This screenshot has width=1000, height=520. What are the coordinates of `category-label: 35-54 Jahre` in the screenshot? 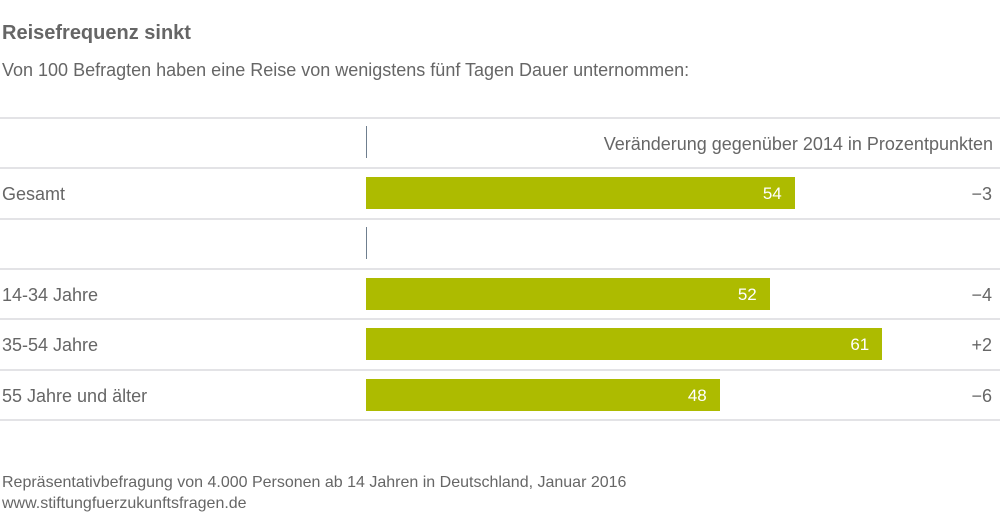 It's located at (50, 345).